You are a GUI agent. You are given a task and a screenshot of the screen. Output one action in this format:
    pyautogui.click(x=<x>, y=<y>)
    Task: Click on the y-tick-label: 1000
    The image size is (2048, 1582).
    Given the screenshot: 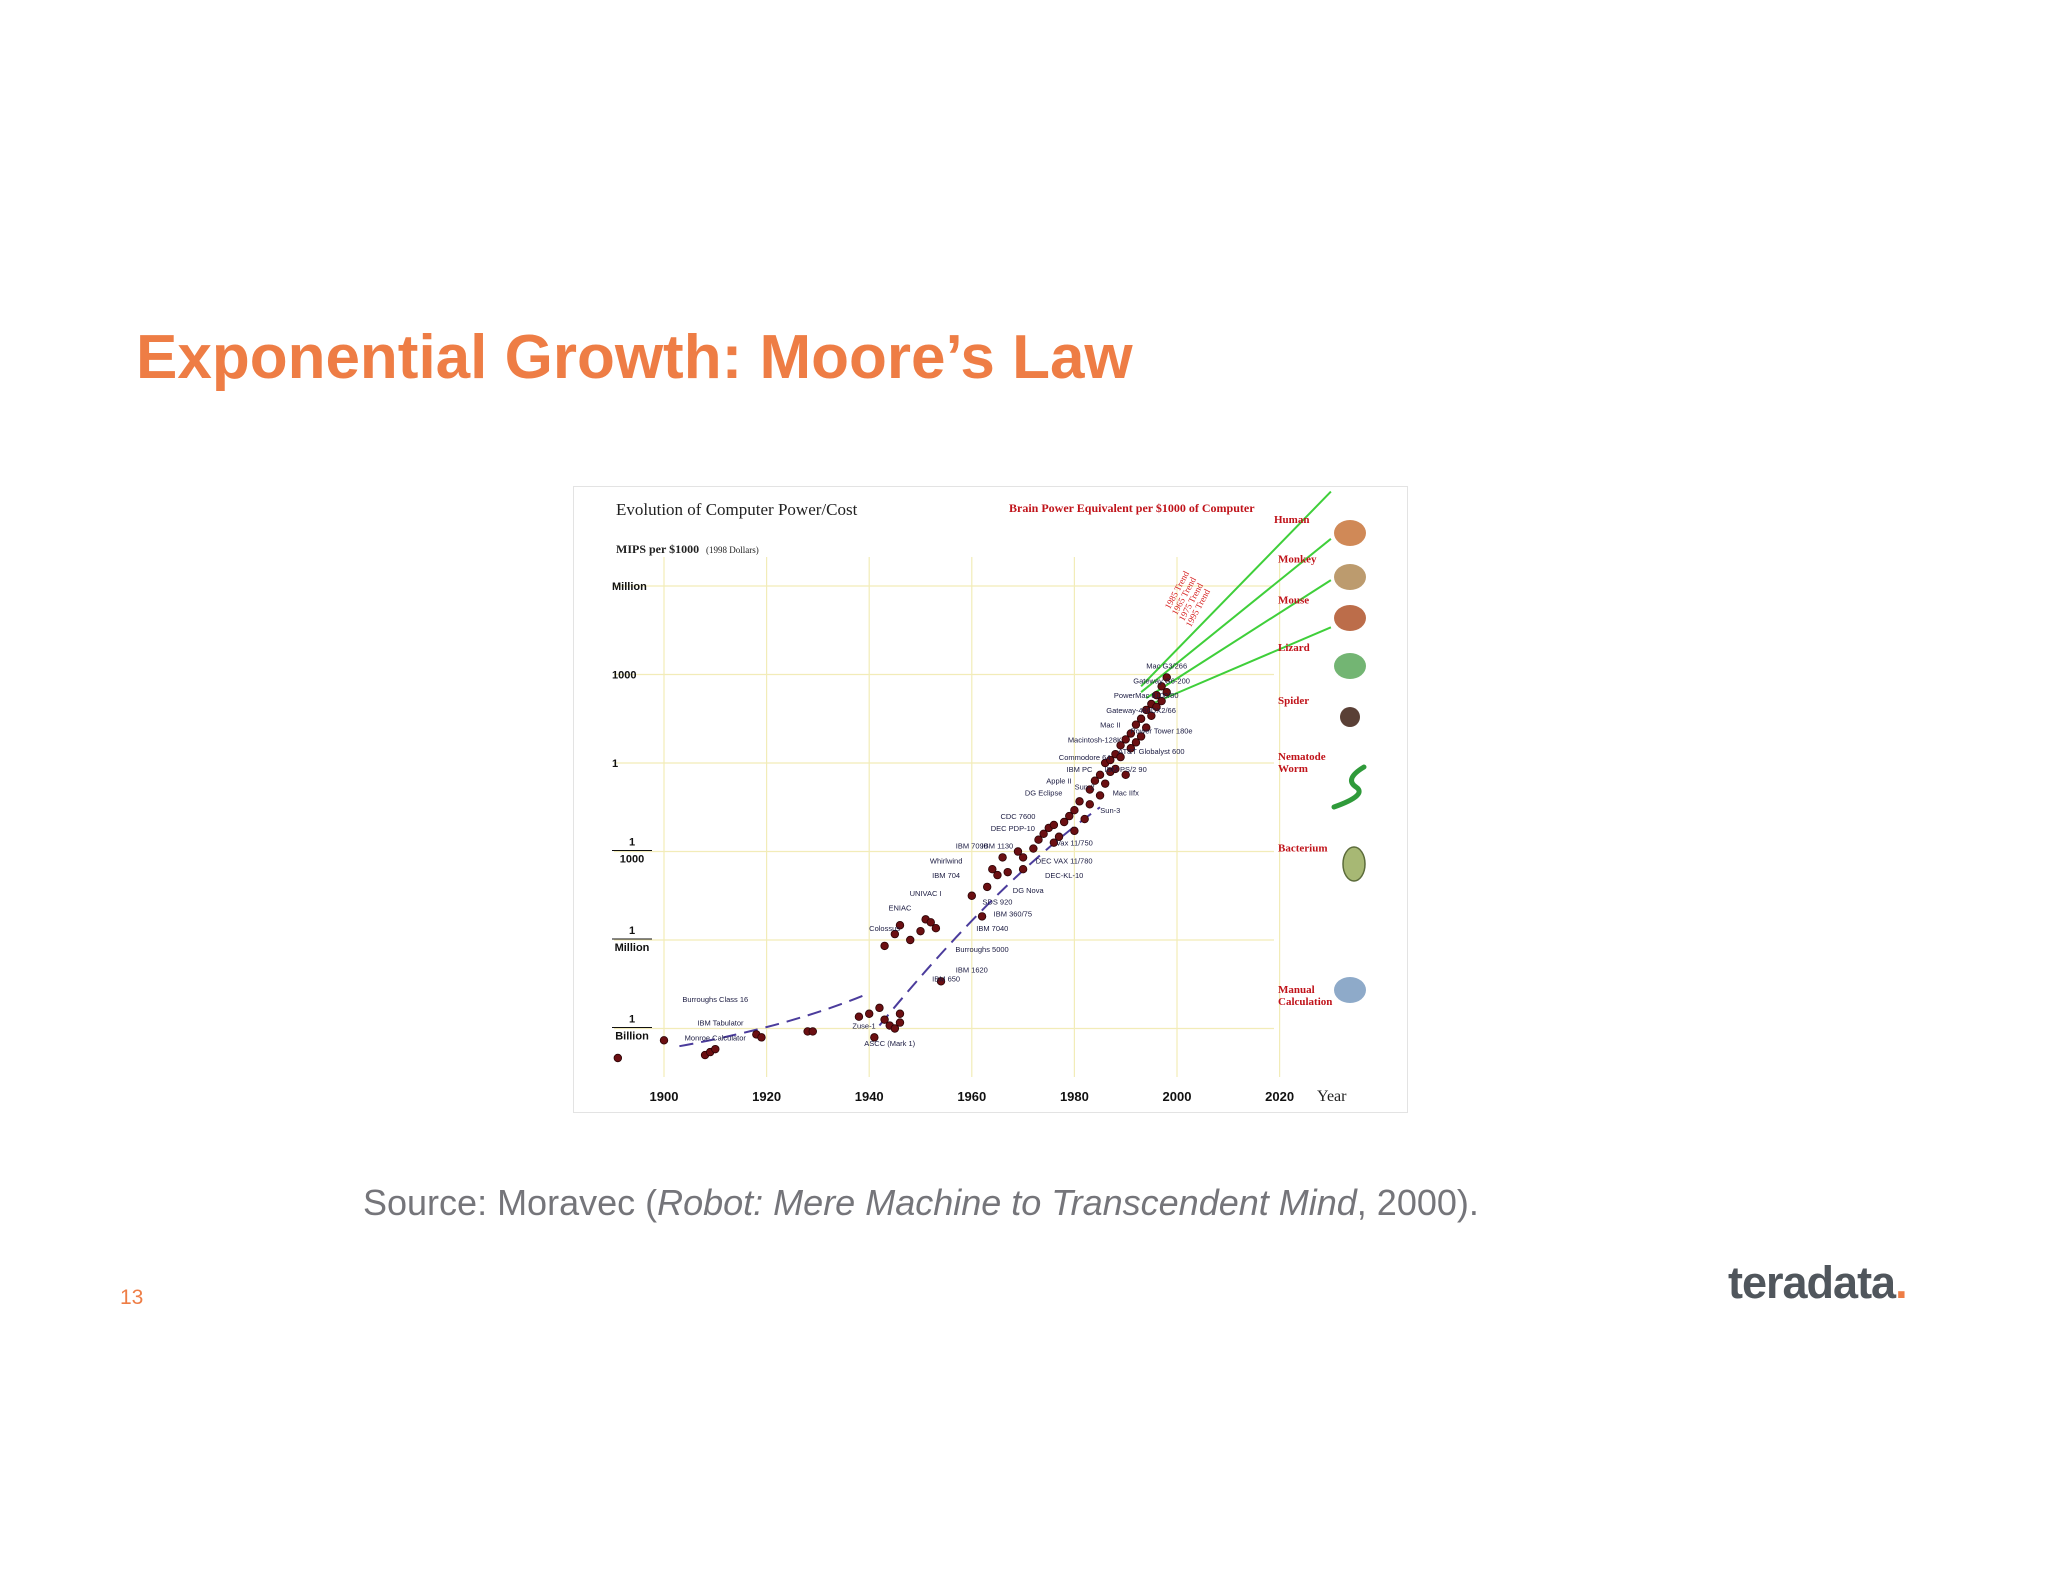 What is the action you would take?
    pyautogui.click(x=624, y=676)
    